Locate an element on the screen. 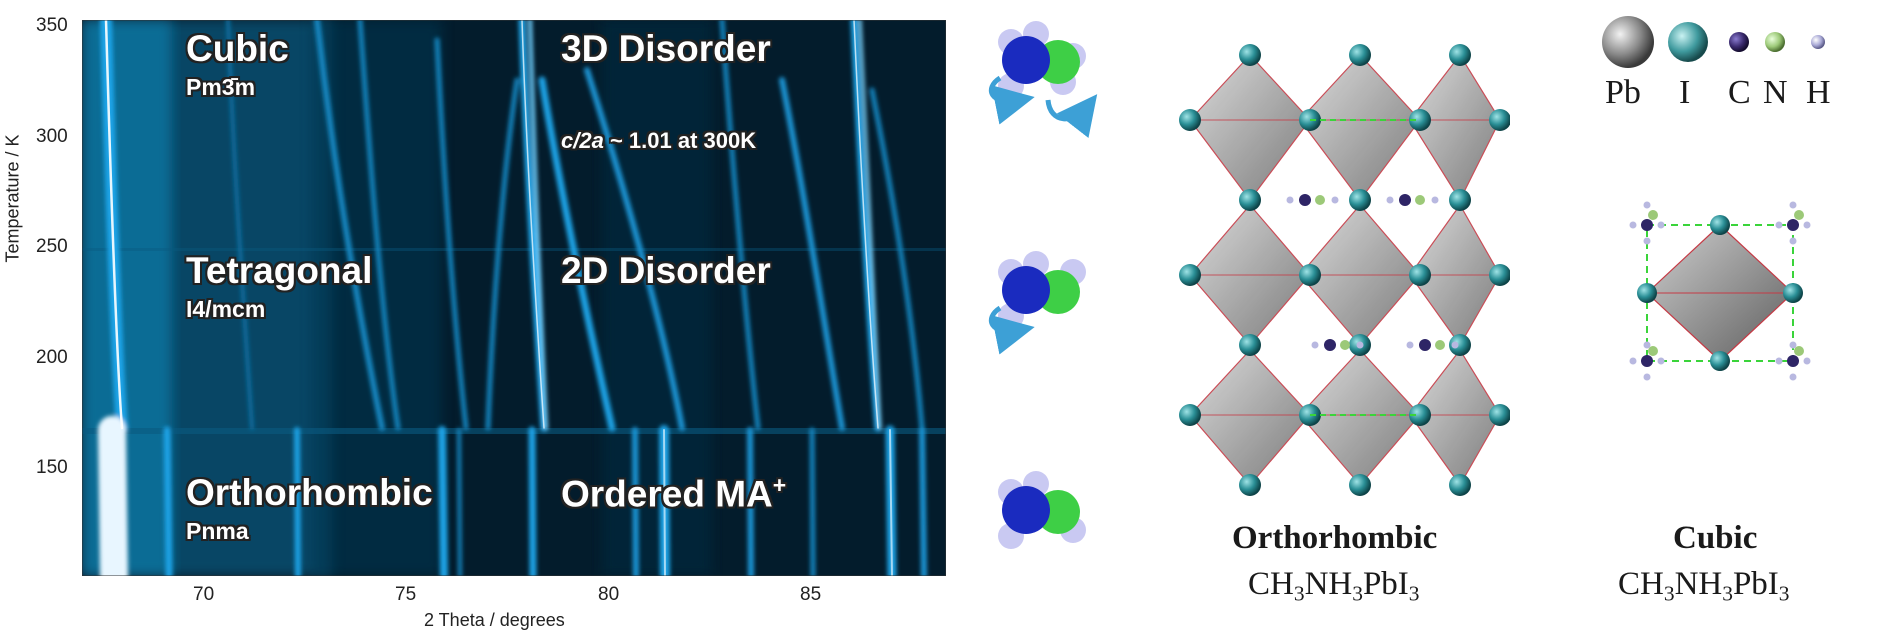  disorder-2d-label: 2D Disorder is located at coordinates (666, 270).